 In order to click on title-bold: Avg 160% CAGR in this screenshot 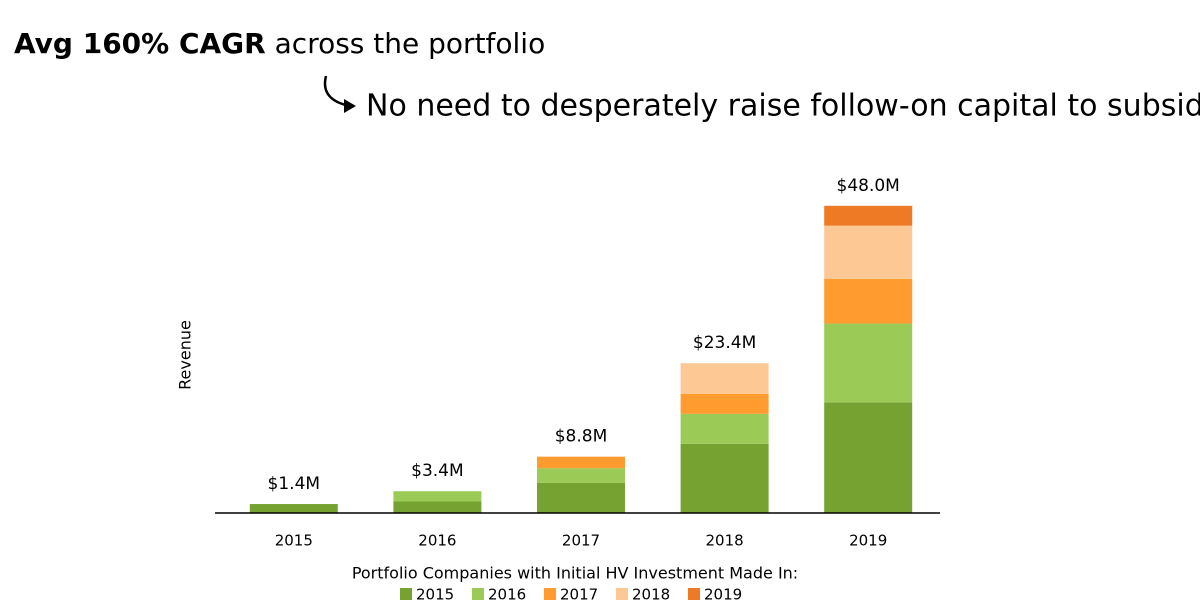, I will do `click(140, 43)`.